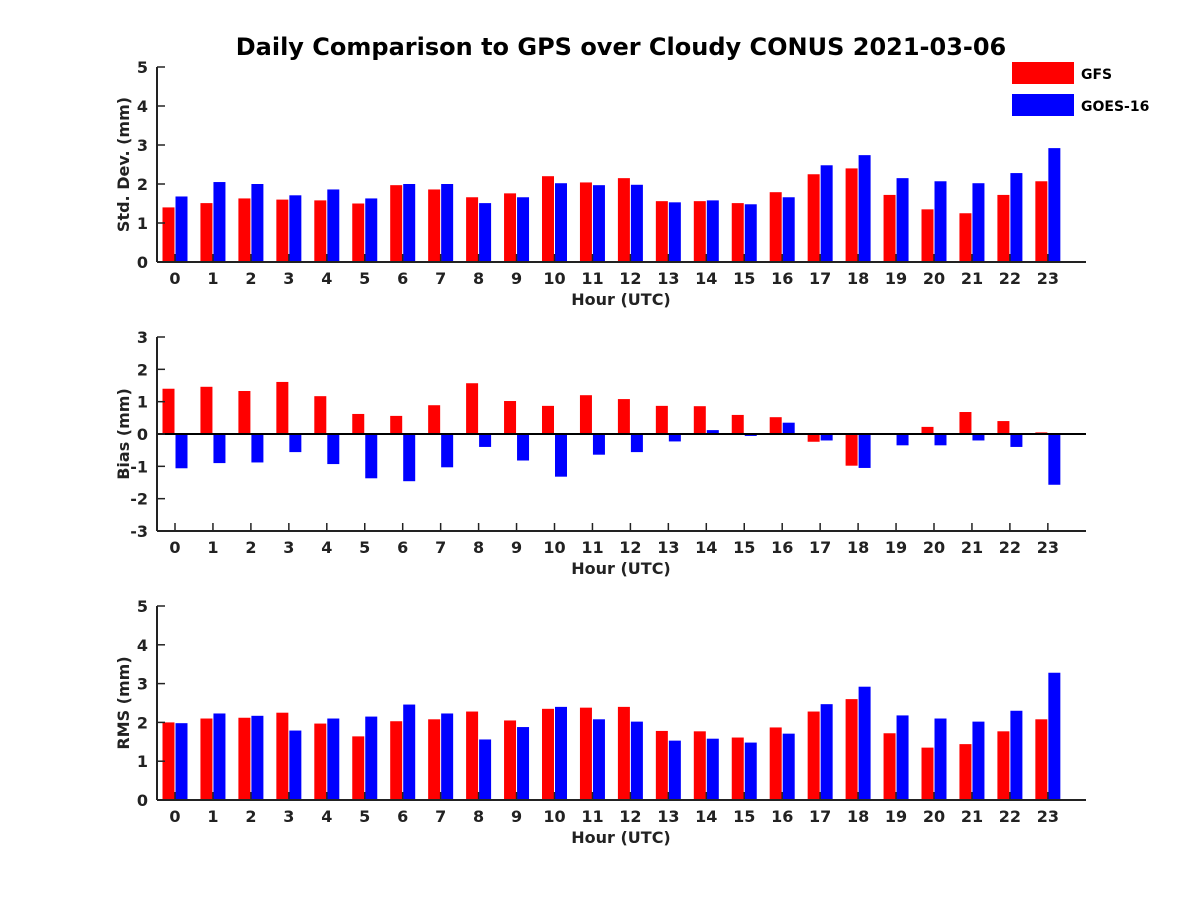 This screenshot has height=900, width=1200. What do you see at coordinates (478, 547) in the screenshot?
I see `x-tick-label: 8` at bounding box center [478, 547].